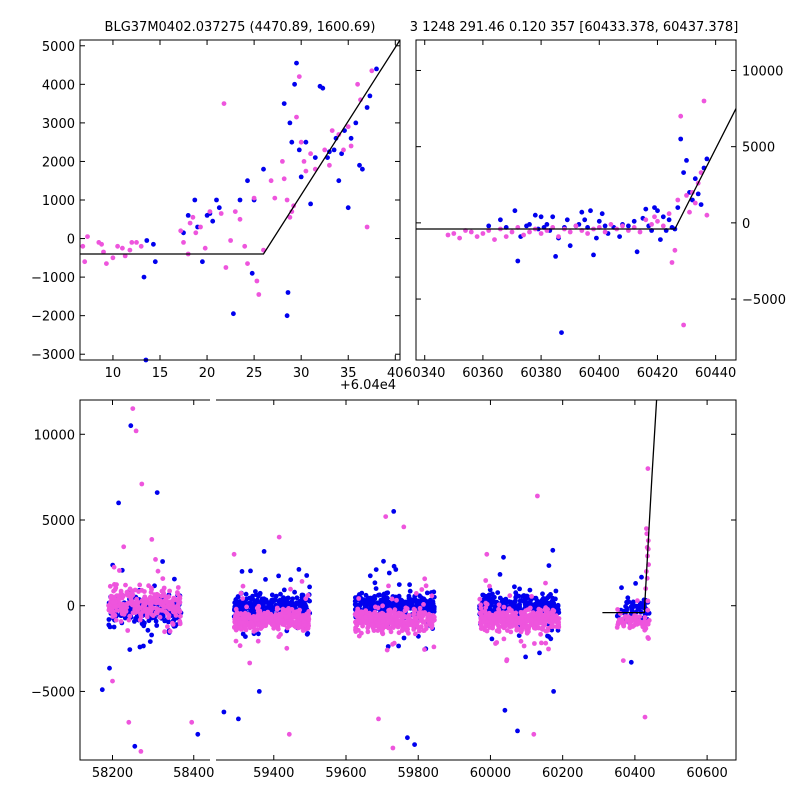 The width and height of the screenshot is (800, 800). What do you see at coordinates (54, 435) in the screenshot?
I see `y-tick-label: 10000` at bounding box center [54, 435].